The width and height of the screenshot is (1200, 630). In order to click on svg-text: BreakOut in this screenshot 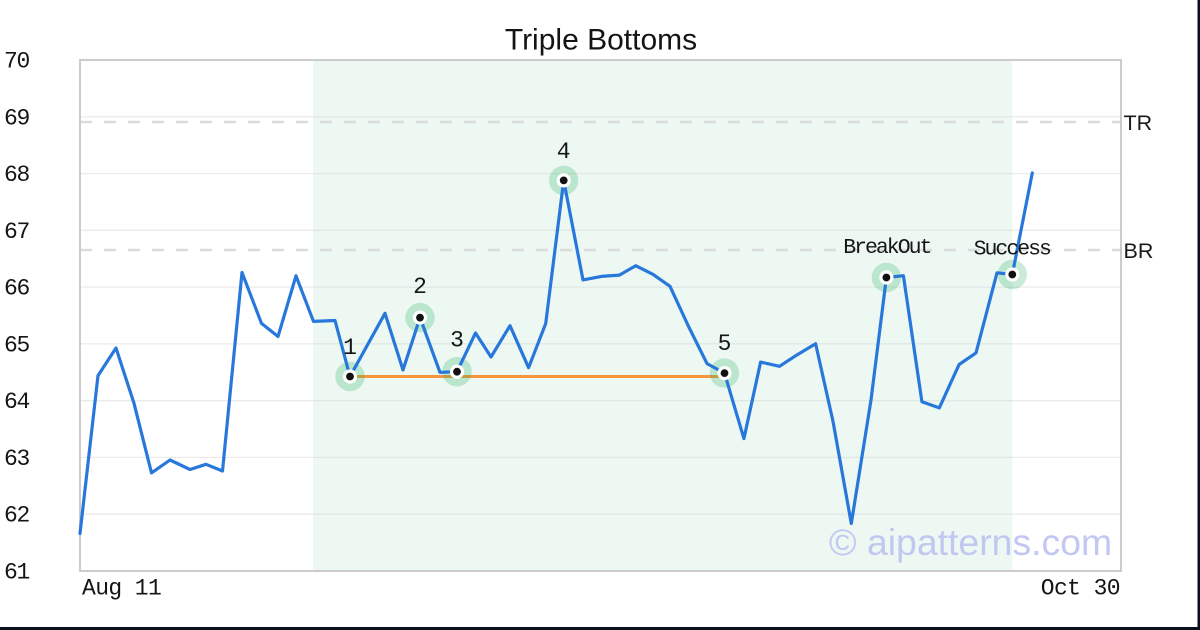, I will do `click(886, 248)`.